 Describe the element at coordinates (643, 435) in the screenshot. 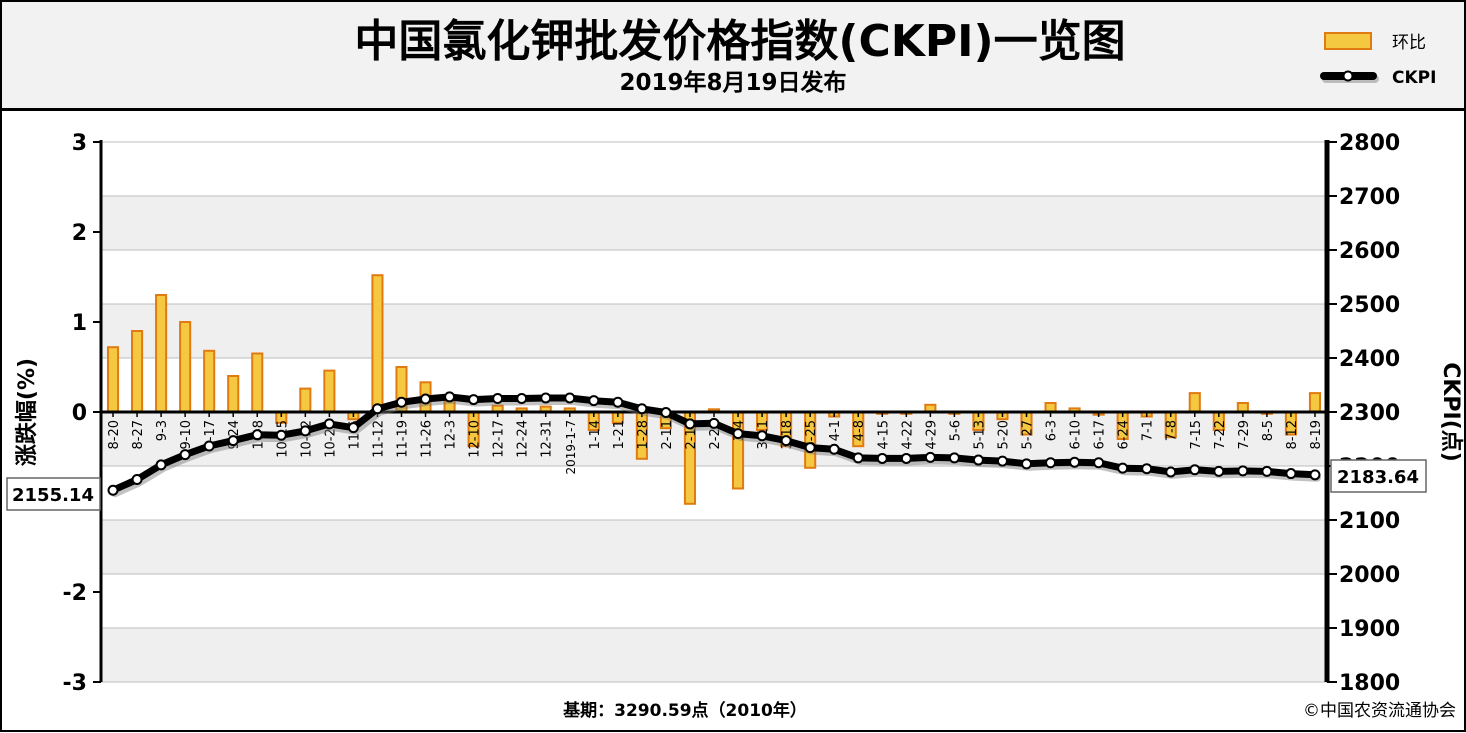

I see `x-tick-label: 1-28` at that location.